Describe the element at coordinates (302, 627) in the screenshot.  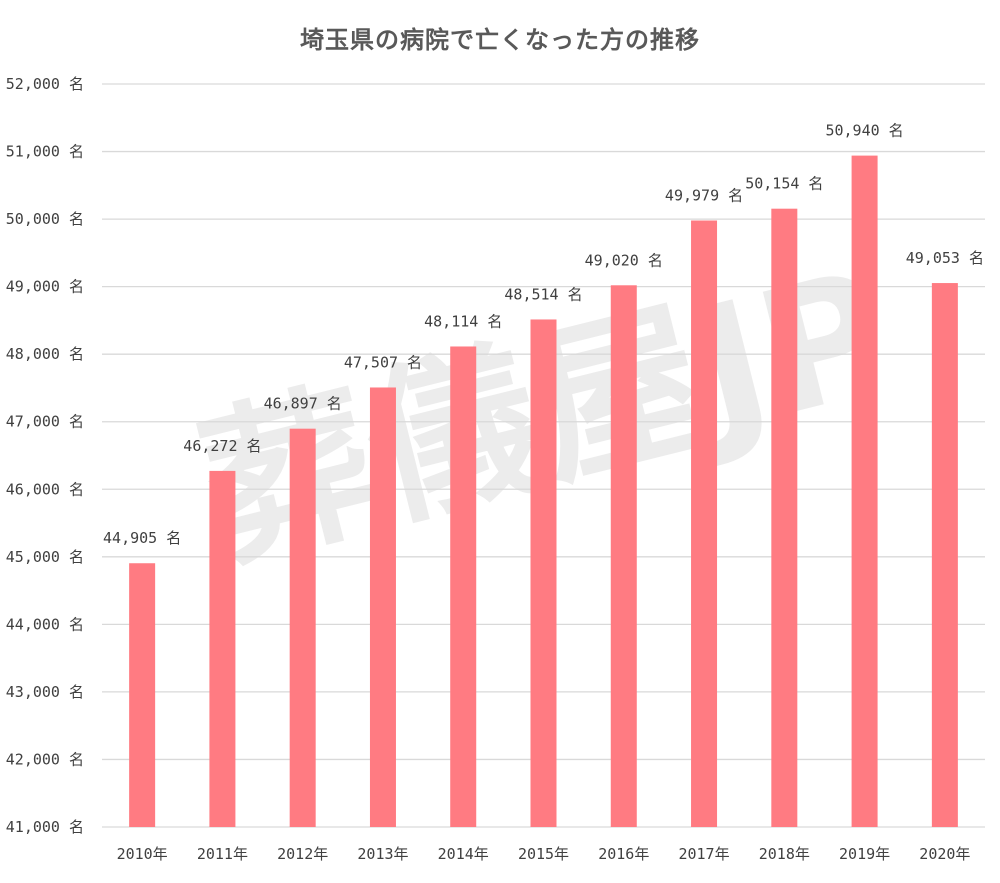
I see `bar-2012年` at that location.